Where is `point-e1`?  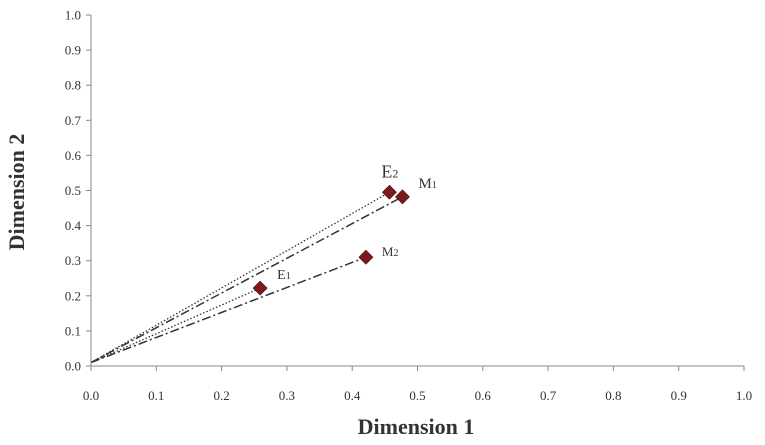
point-e1 is located at coordinates (260, 288).